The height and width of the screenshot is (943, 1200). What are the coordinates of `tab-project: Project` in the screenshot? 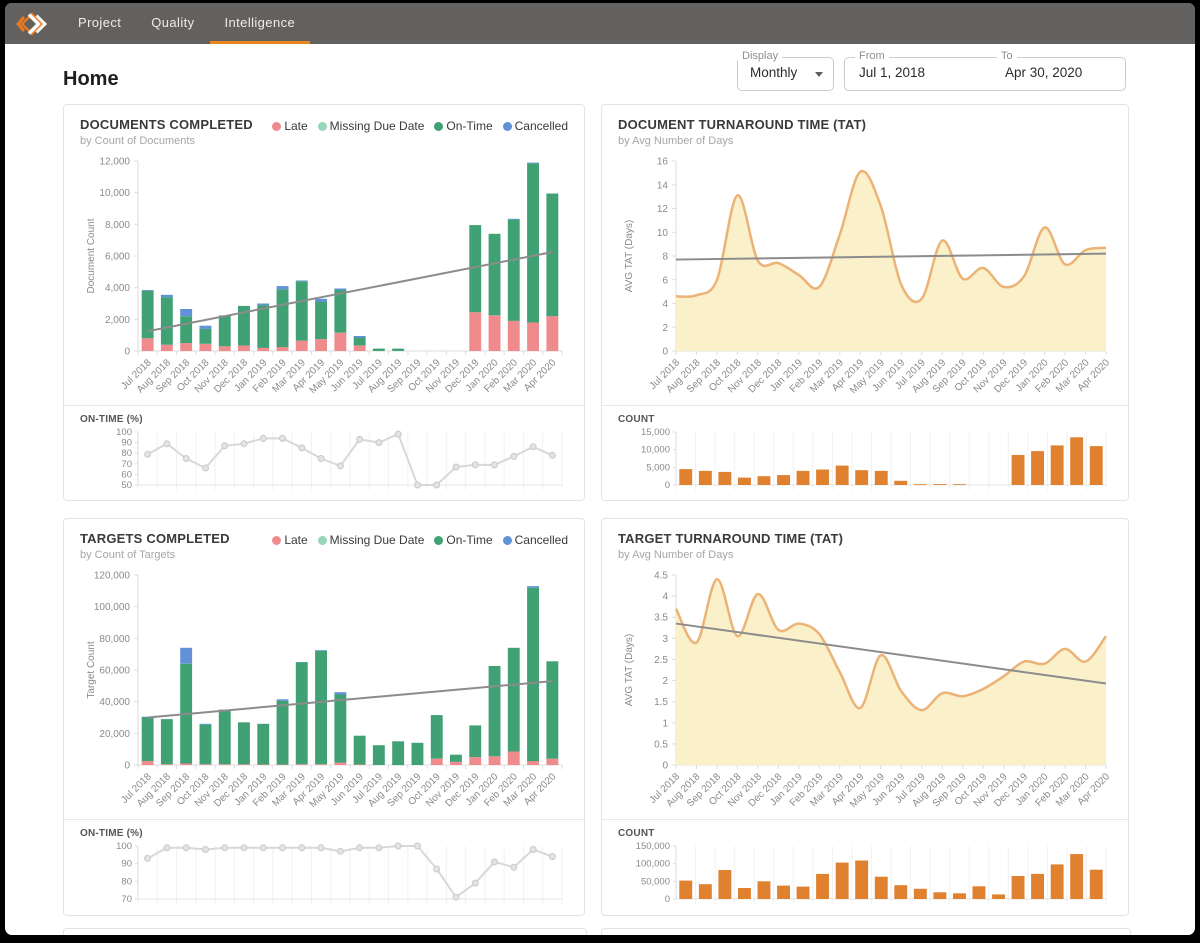 It's located at (100, 22).